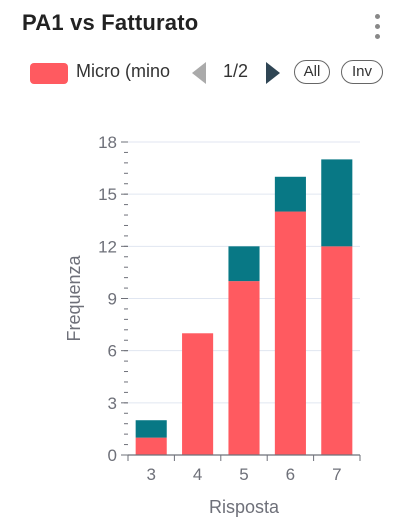 This screenshot has width=417, height=523. Describe the element at coordinates (273, 73) in the screenshot. I see `legend-next-icon` at that location.